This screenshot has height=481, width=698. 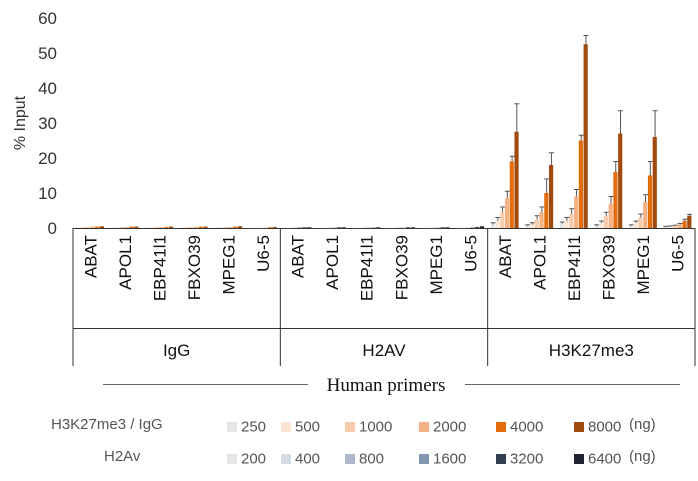 I want to click on y-axis-title: % Input, so click(x=20, y=122).